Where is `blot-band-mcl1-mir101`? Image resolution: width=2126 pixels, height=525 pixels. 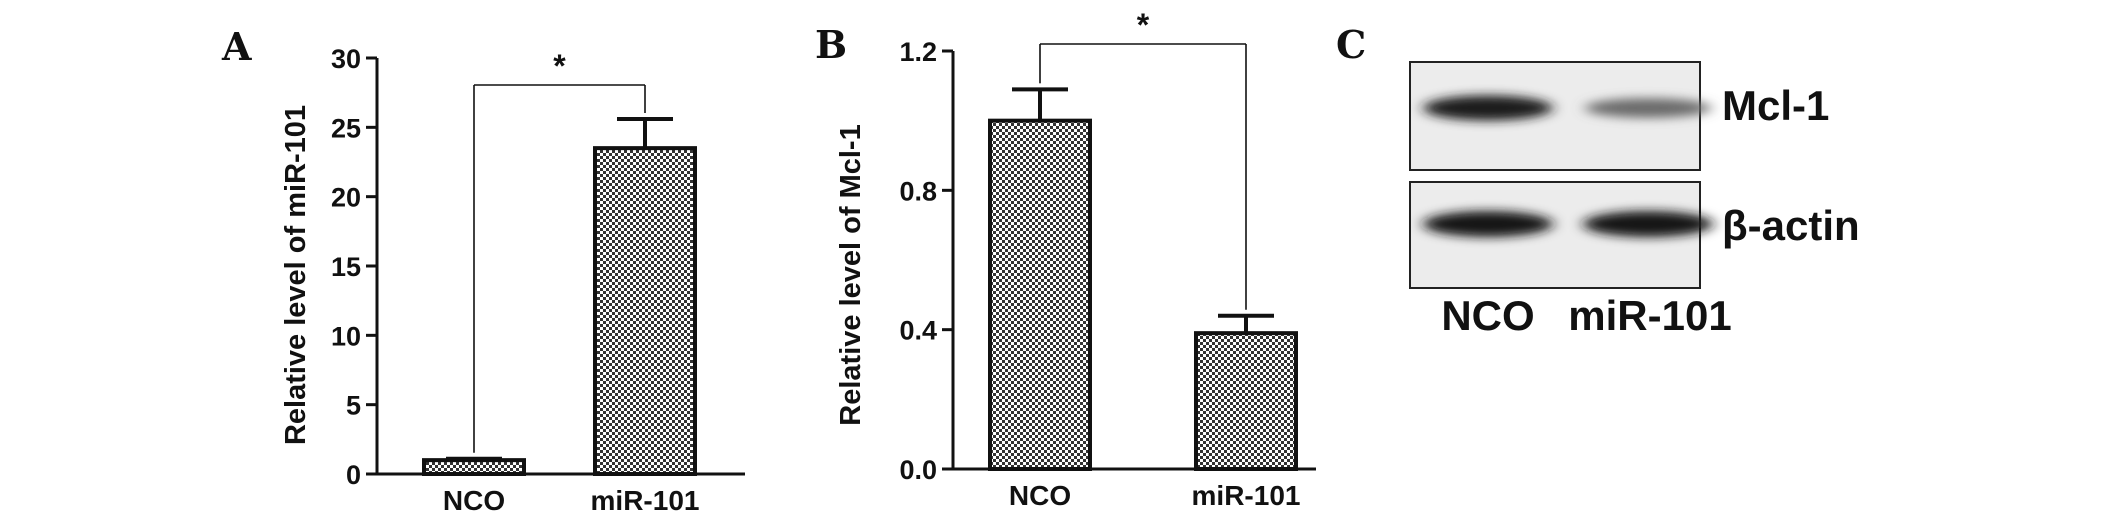
blot-band-mcl1-mir101 is located at coordinates (1648, 108).